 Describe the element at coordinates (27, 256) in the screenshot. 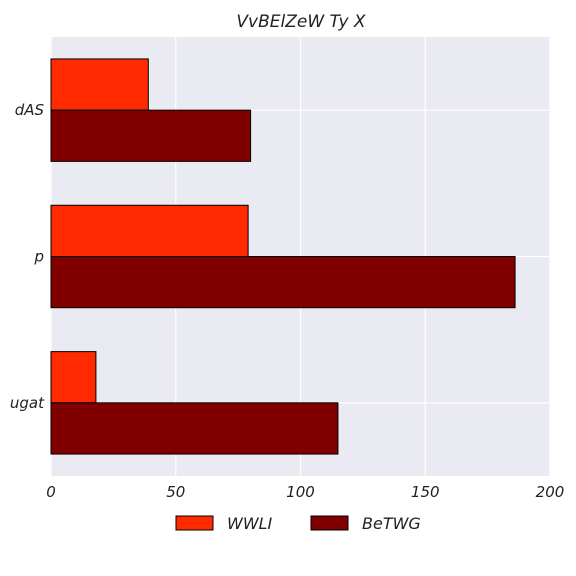

I see `y-axis-ticks: dAS p ugat` at that location.